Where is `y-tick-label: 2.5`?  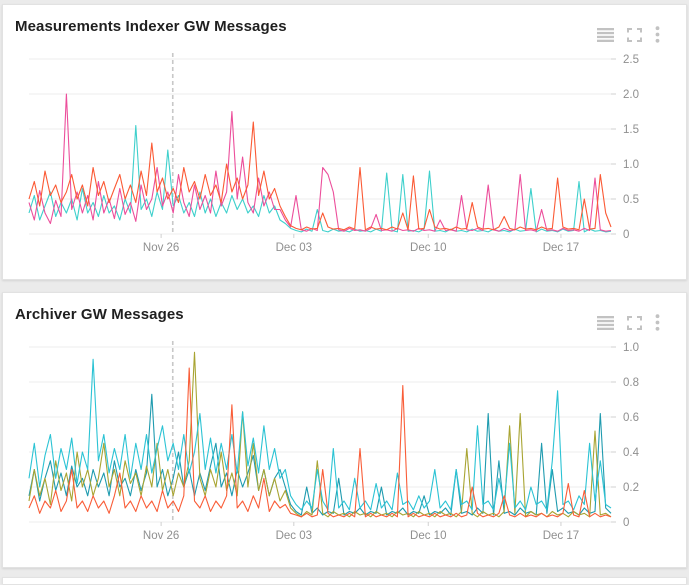 y-tick-label: 2.5 is located at coordinates (631, 60).